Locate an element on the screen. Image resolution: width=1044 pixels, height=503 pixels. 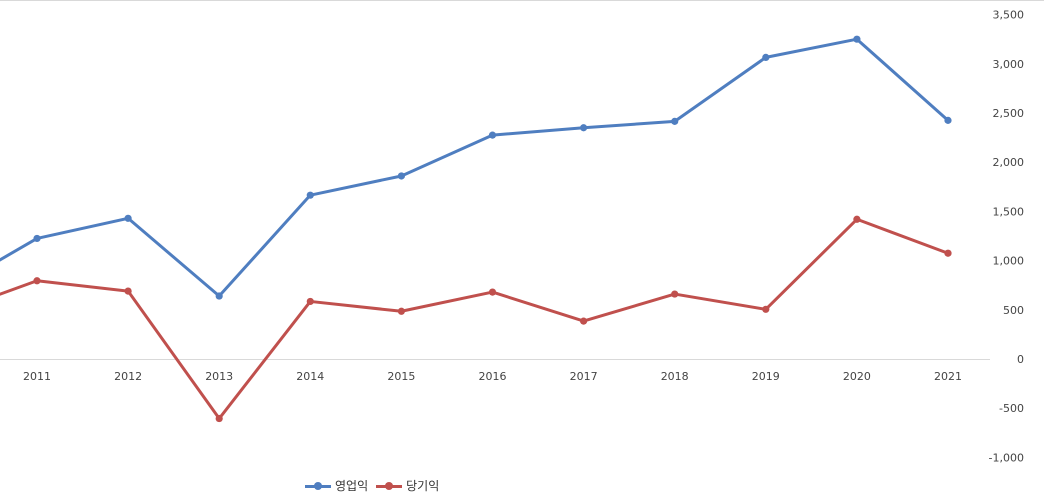
y-tick-label: 500 is located at coordinates (1013, 310).